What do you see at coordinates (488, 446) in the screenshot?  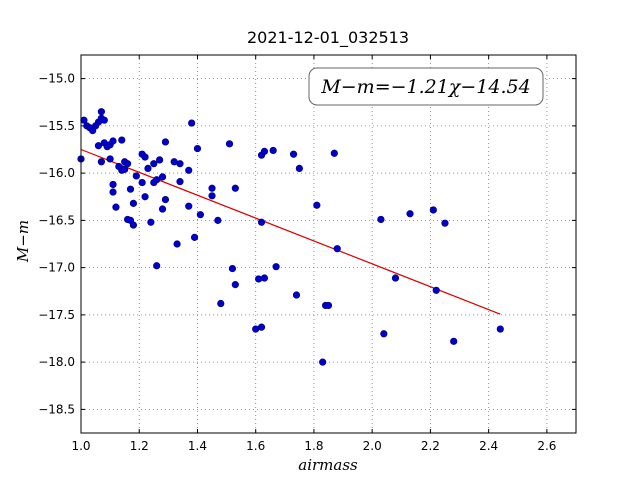 I see `x-tick-label: 2.4` at bounding box center [488, 446].